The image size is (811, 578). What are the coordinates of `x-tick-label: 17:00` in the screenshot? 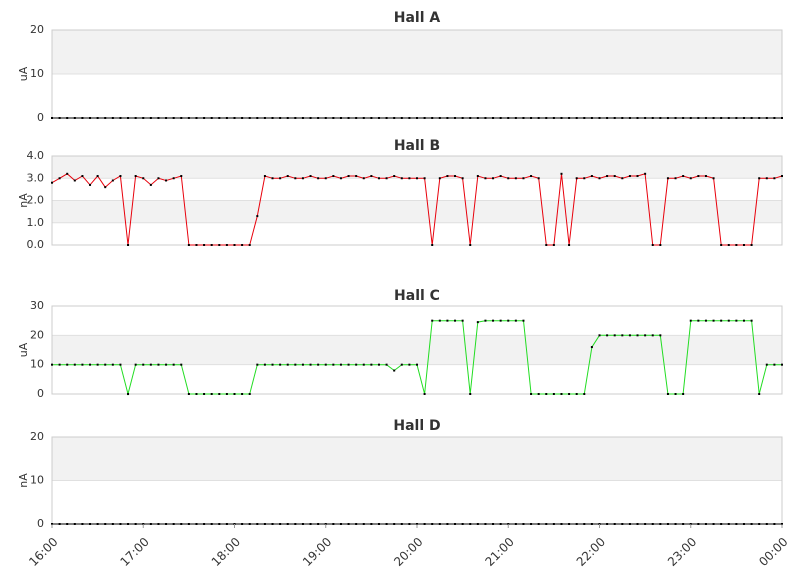 It's located at (134, 552).